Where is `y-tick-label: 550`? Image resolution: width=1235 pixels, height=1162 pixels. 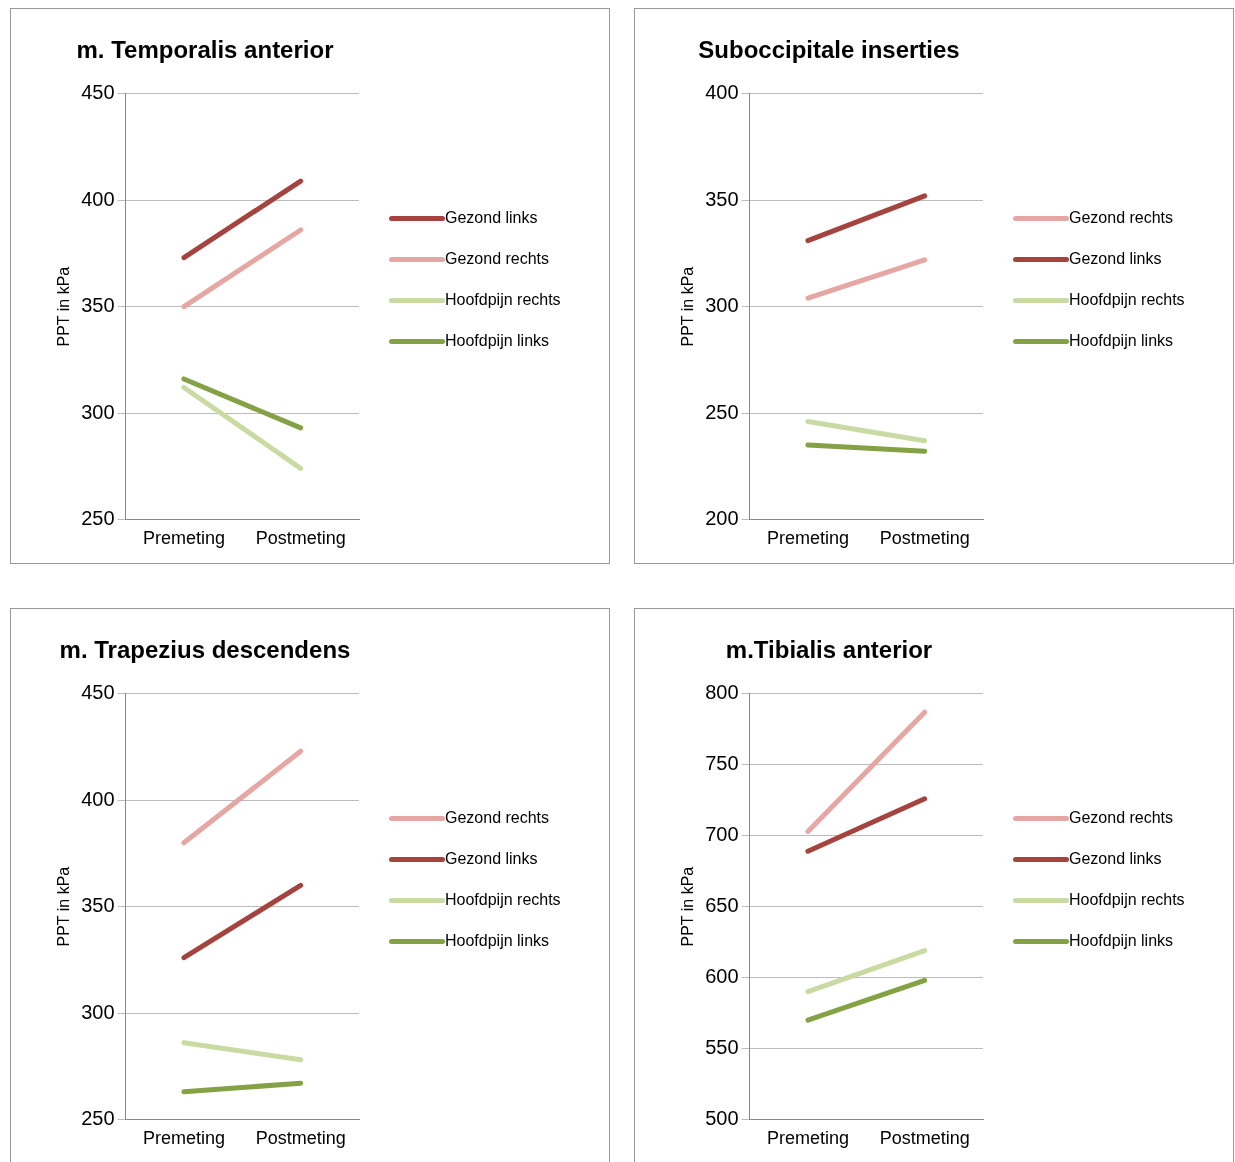
y-tick-label: 550 is located at coordinates (722, 1046).